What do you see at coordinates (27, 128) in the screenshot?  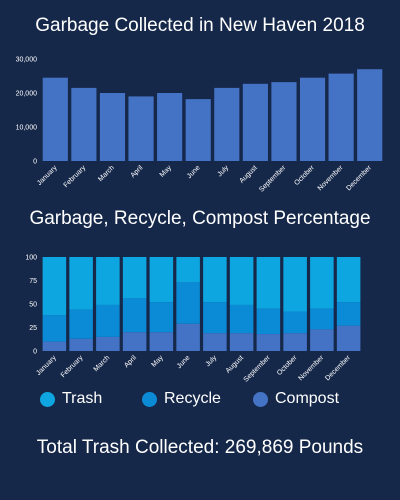 I see `y-tick-label: 10,000` at bounding box center [27, 128].